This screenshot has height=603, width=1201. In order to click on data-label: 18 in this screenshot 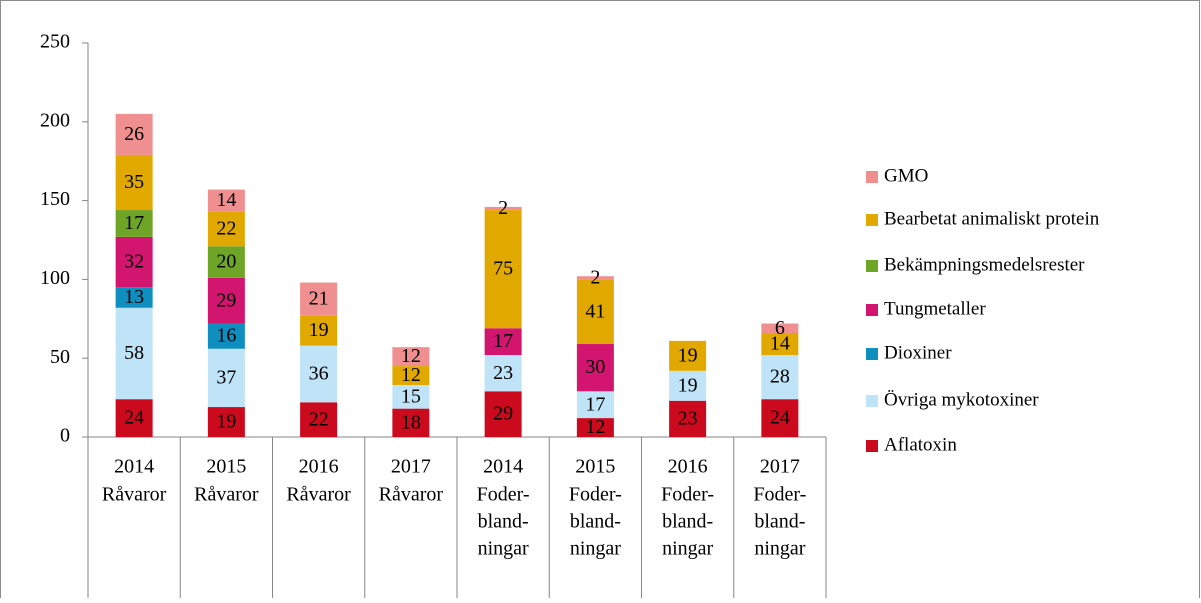, I will do `click(411, 422)`.